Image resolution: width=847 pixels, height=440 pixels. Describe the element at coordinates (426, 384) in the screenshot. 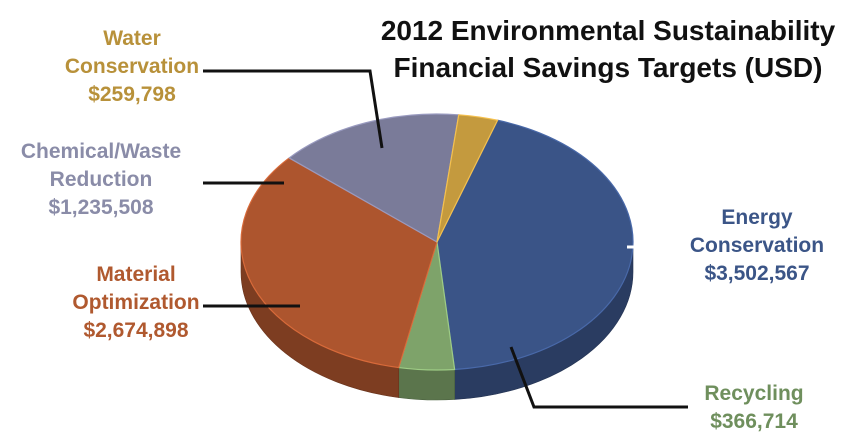

I see `slice-side-recycling` at that location.